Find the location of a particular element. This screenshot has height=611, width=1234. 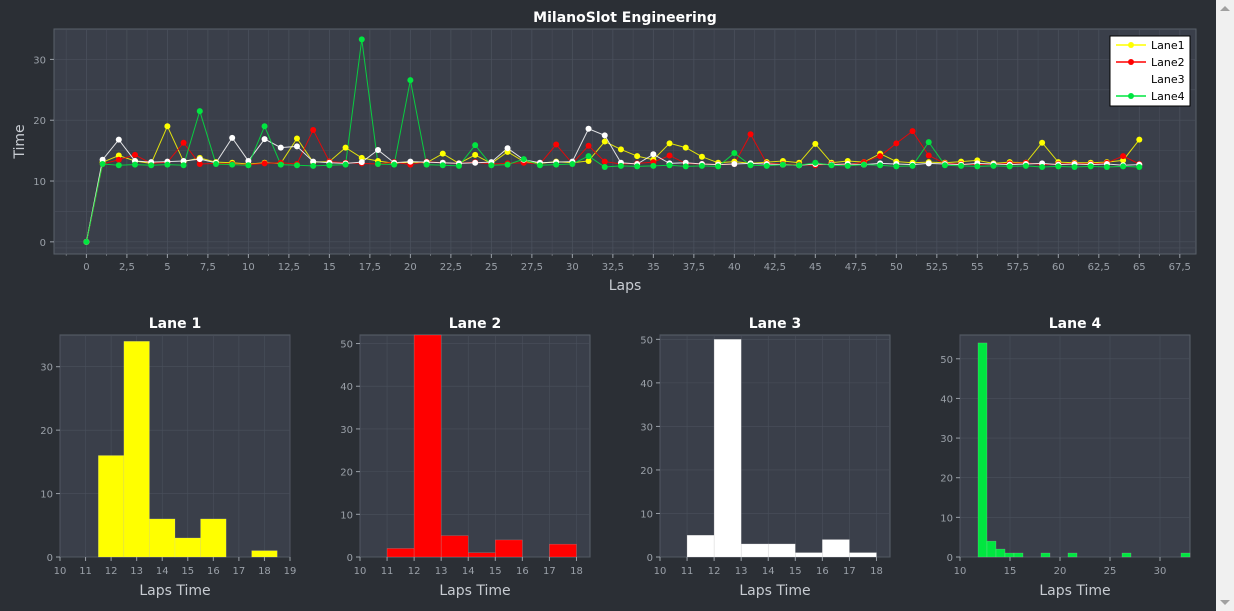

vertical-scrollbar is located at coordinates (1225, 305).